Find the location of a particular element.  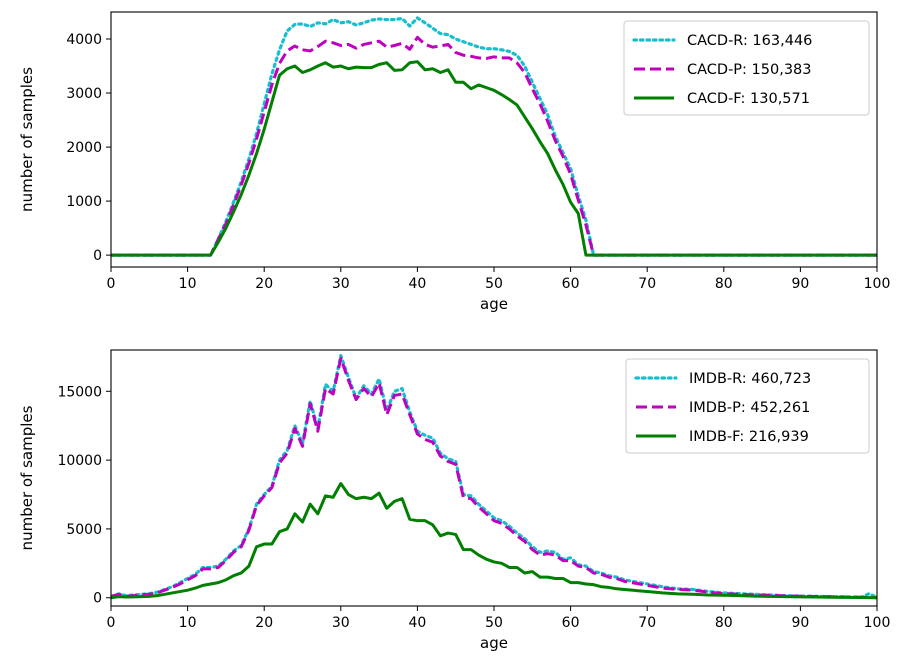

legend-label-0: CACD-R: 163,446 is located at coordinates (749, 41).